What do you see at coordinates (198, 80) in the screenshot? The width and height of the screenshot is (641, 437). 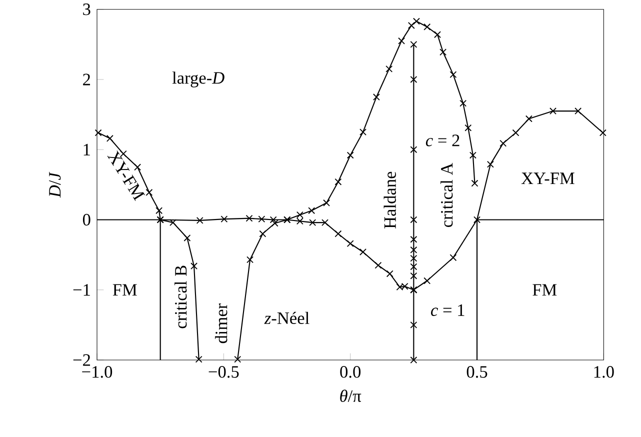 I see `annotation: large-D` at bounding box center [198, 80].